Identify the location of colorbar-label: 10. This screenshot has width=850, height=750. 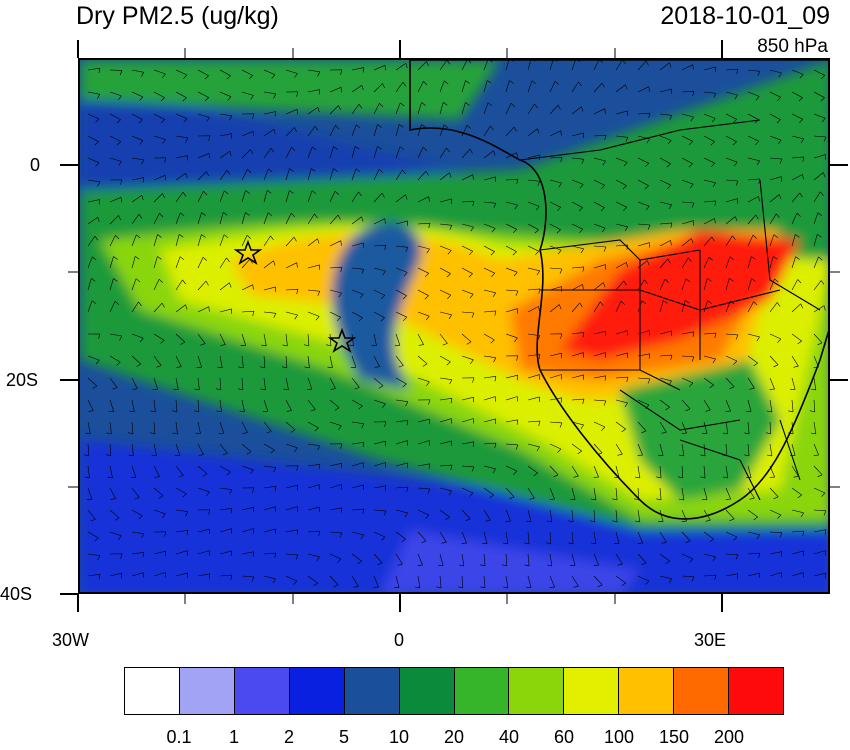
(399, 737).